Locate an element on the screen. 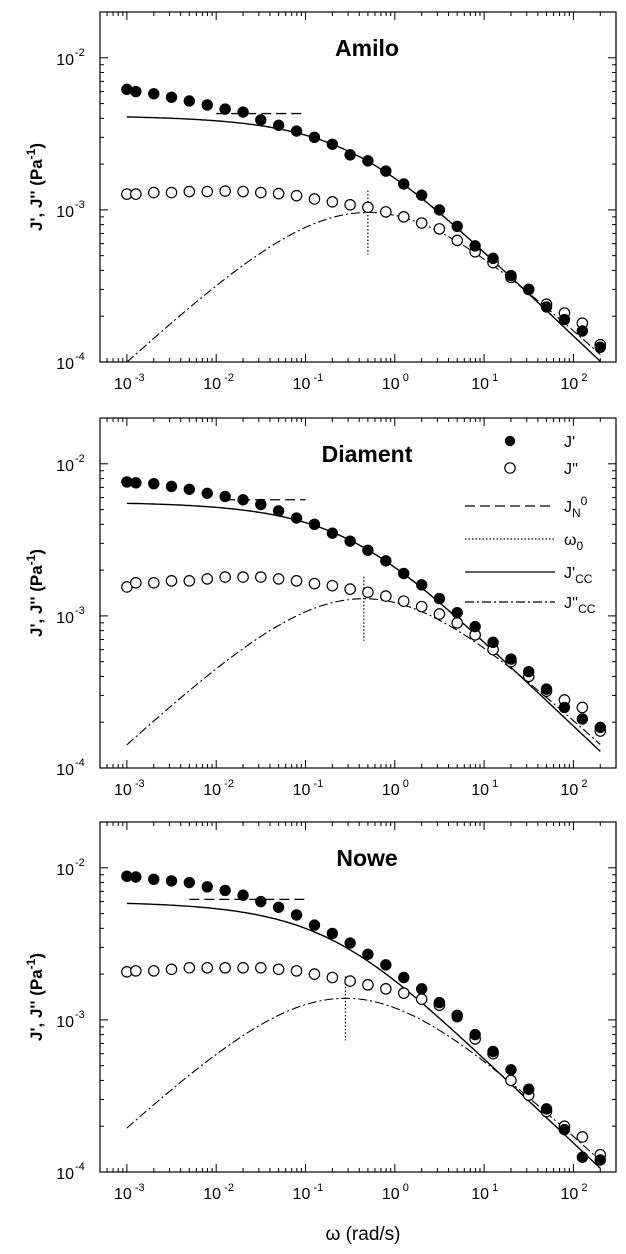 This screenshot has width=626, height=1254. x-tick-label-exponent: -1 is located at coordinates (318, 1188).